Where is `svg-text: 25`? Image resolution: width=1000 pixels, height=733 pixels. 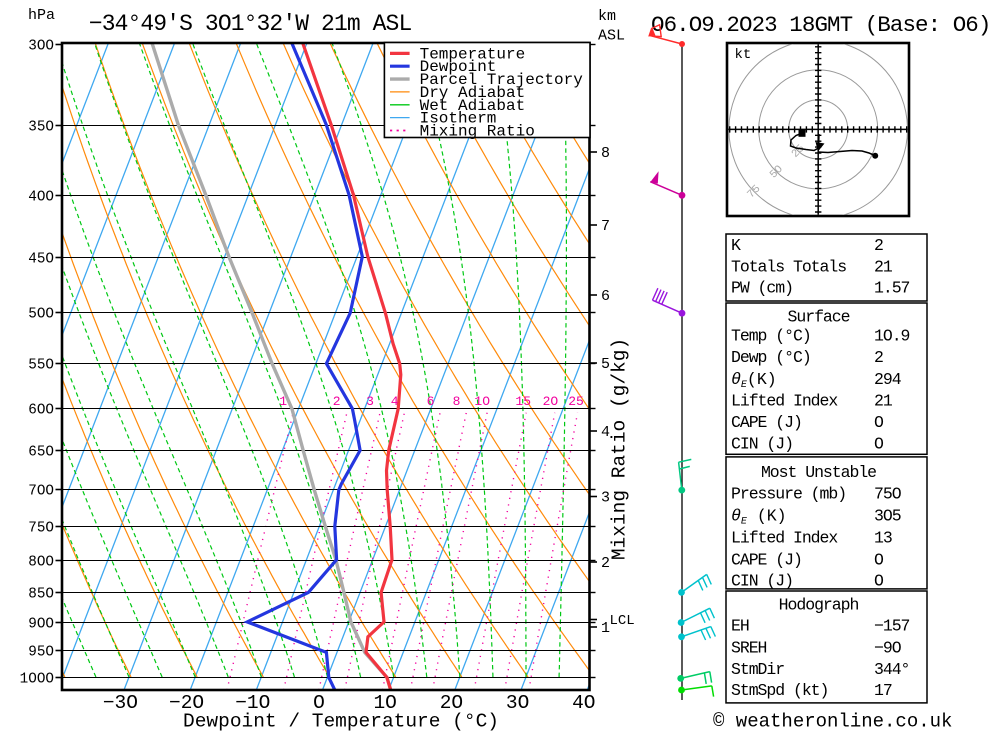
svg-text: 25 is located at coordinates (576, 401).